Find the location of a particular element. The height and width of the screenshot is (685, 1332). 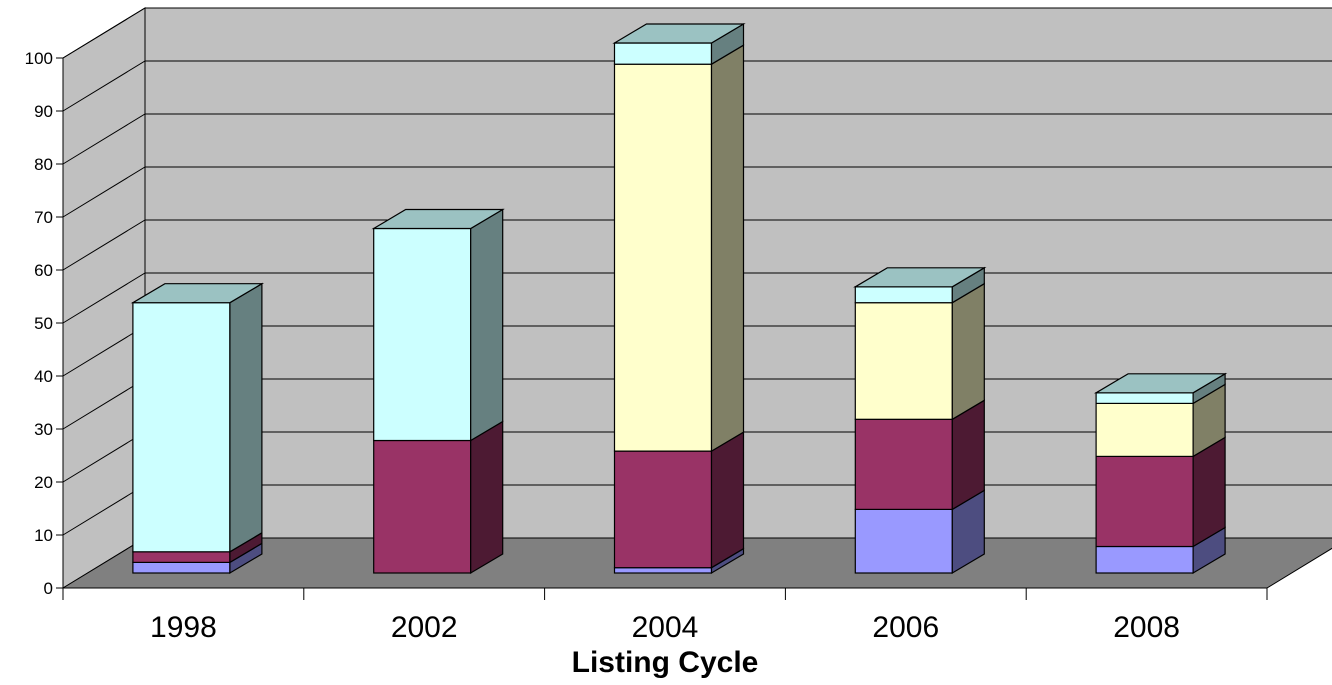

bar-top-2002-s3 is located at coordinates (438, 219).